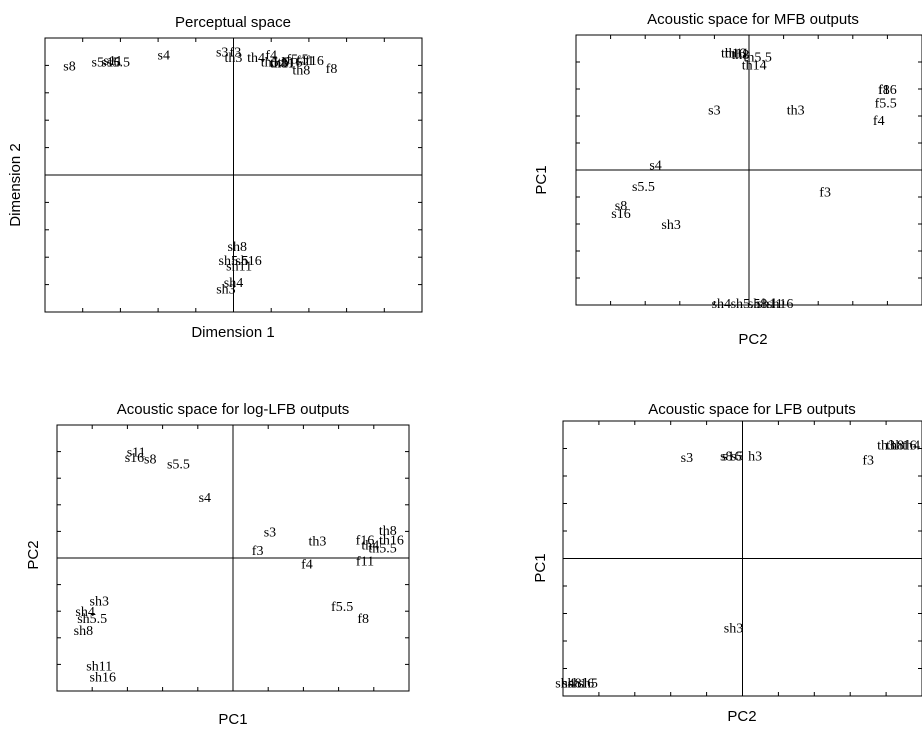 This screenshot has width=922, height=729. Describe the element at coordinates (15, 184) in the screenshot. I see `y-axis-label: Dimension 2` at that location.